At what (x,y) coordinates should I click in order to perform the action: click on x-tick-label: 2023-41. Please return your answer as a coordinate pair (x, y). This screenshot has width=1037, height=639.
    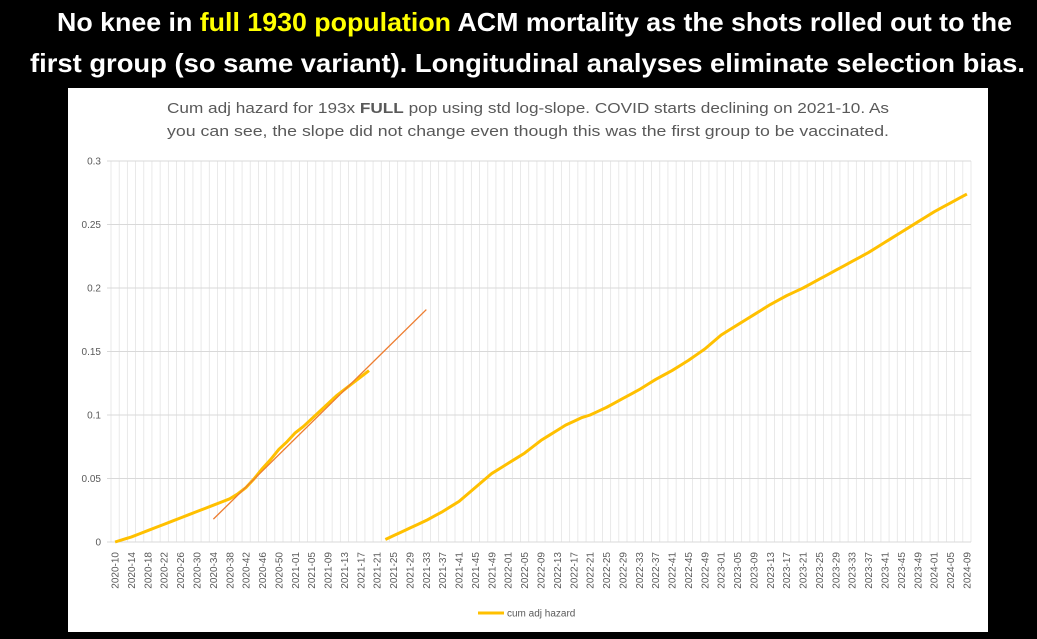
    Looking at the image, I should click on (886, 570).